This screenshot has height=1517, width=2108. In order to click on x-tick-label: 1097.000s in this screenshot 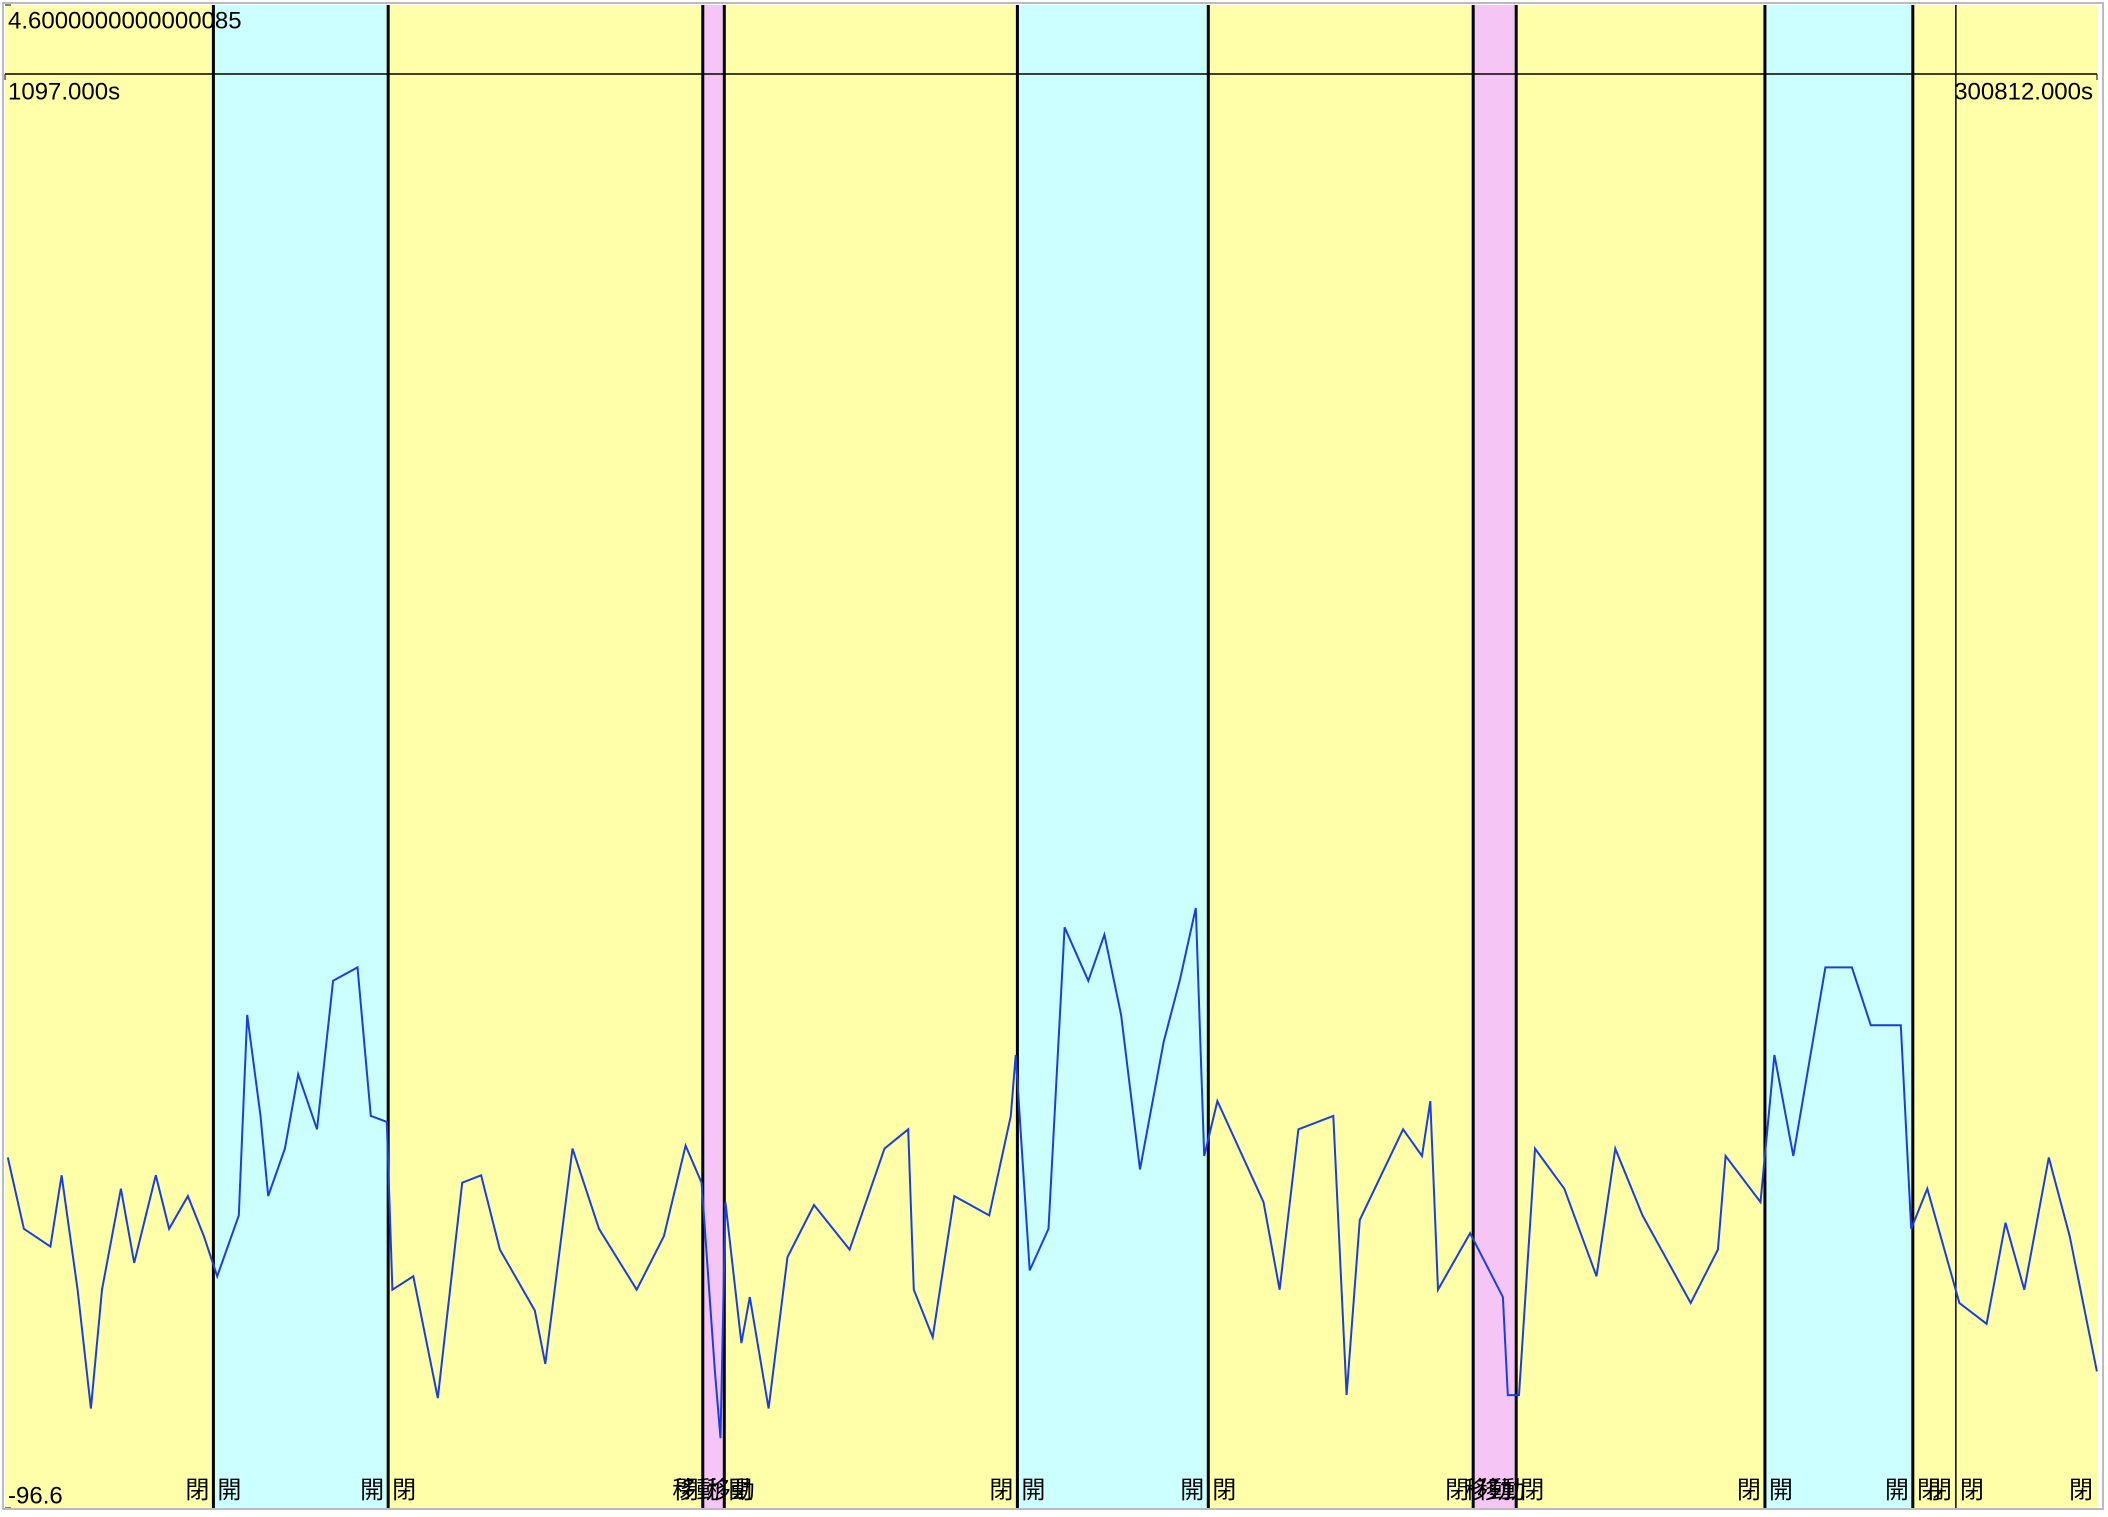, I will do `click(64, 91)`.